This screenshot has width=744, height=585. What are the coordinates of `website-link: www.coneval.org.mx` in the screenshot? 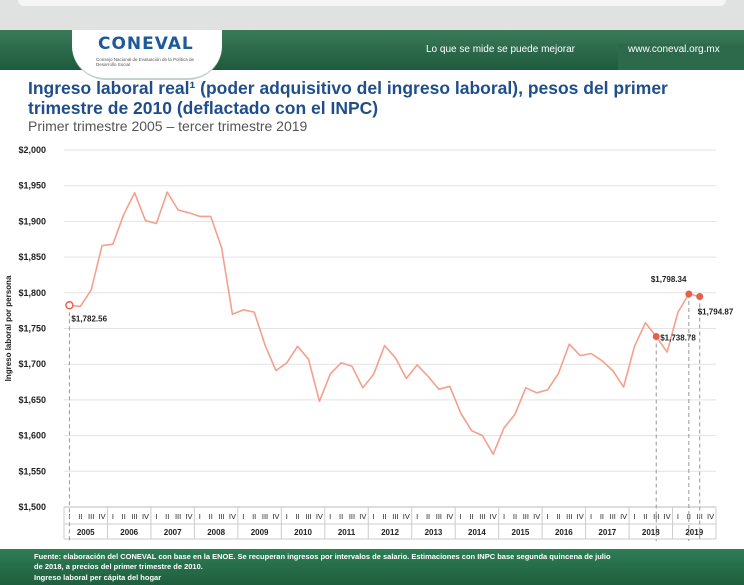 It's located at (674, 49).